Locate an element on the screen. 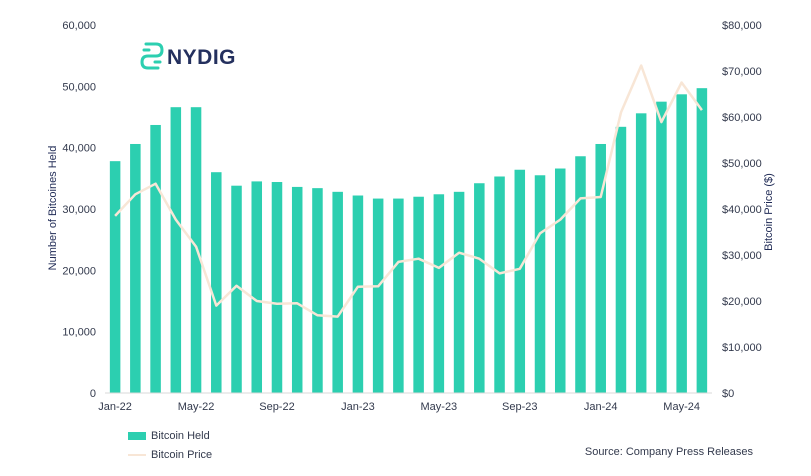 Image resolution: width=811 pixels, height=476 pixels. y-left-tick-10-000: 10,000 is located at coordinates (79, 333).